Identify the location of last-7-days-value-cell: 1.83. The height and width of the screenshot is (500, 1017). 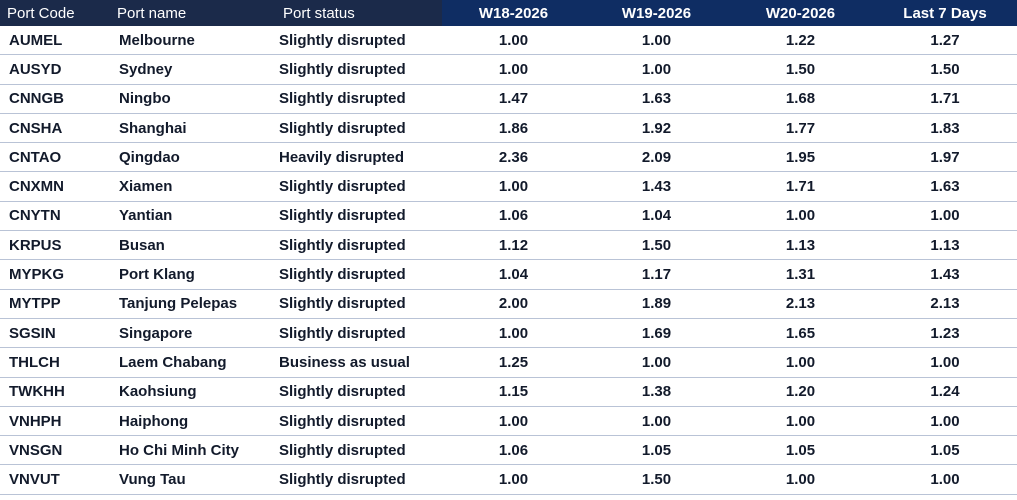
(945, 128).